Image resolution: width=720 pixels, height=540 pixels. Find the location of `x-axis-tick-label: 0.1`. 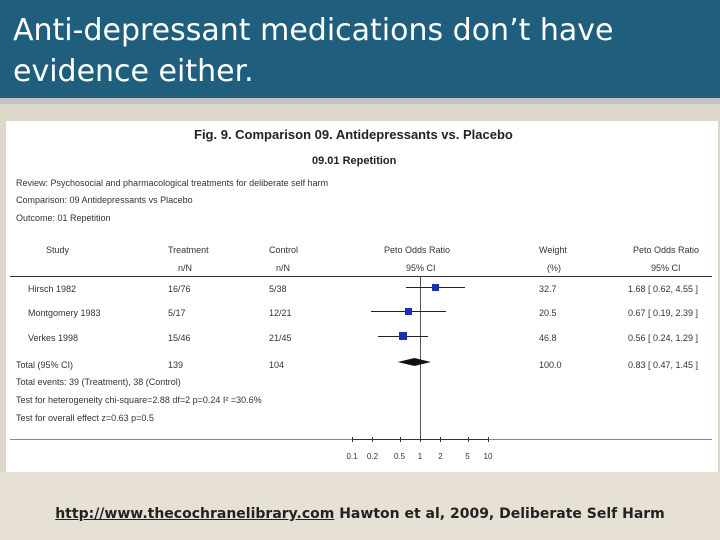

x-axis-tick-label: 0.1 is located at coordinates (352, 456).